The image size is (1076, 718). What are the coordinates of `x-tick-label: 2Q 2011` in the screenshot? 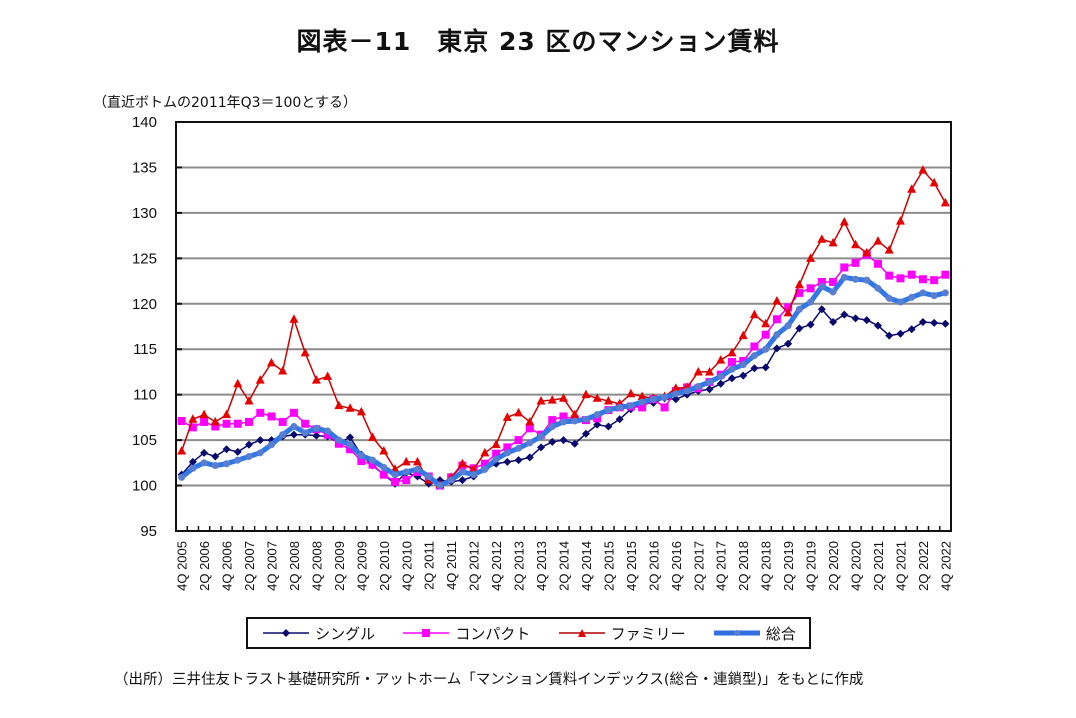 It's located at (429, 565).